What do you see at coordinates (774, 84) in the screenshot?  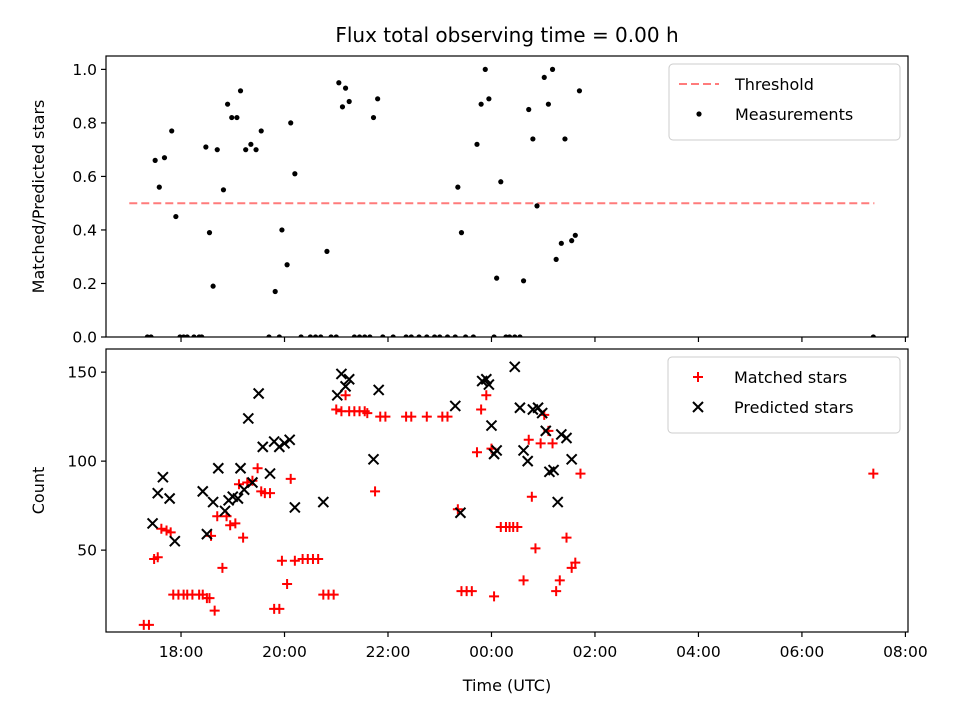 I see `legend-label: Threshold` at bounding box center [774, 84].